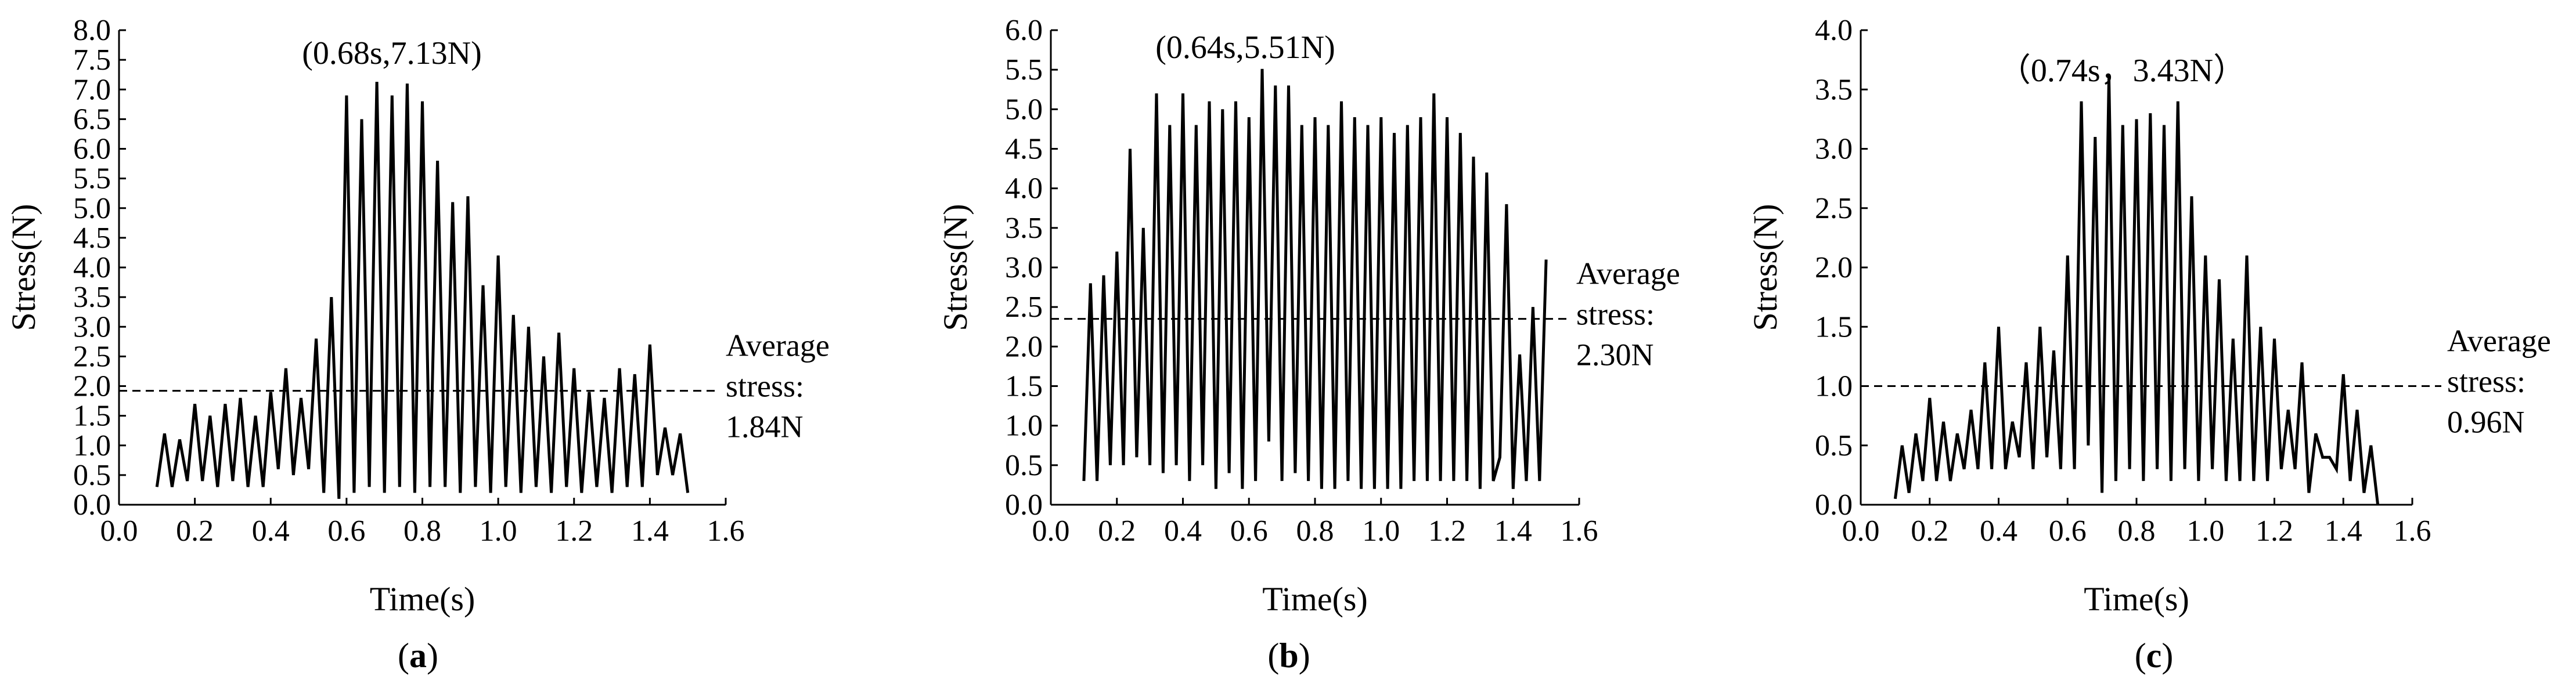 This screenshot has height=684, width=2576. I want to click on average-stress-label: 2.30N, so click(1615, 355).